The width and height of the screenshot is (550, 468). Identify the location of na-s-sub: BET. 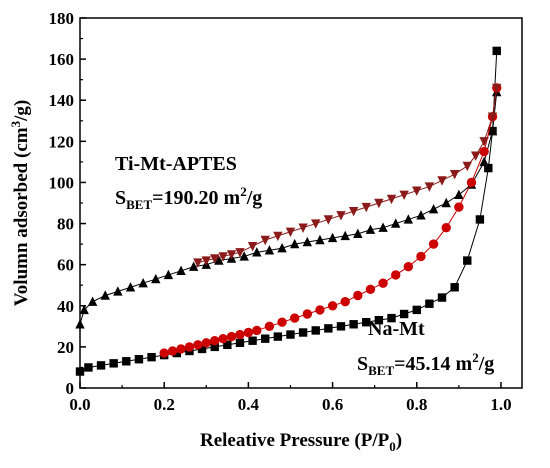
(381, 370).